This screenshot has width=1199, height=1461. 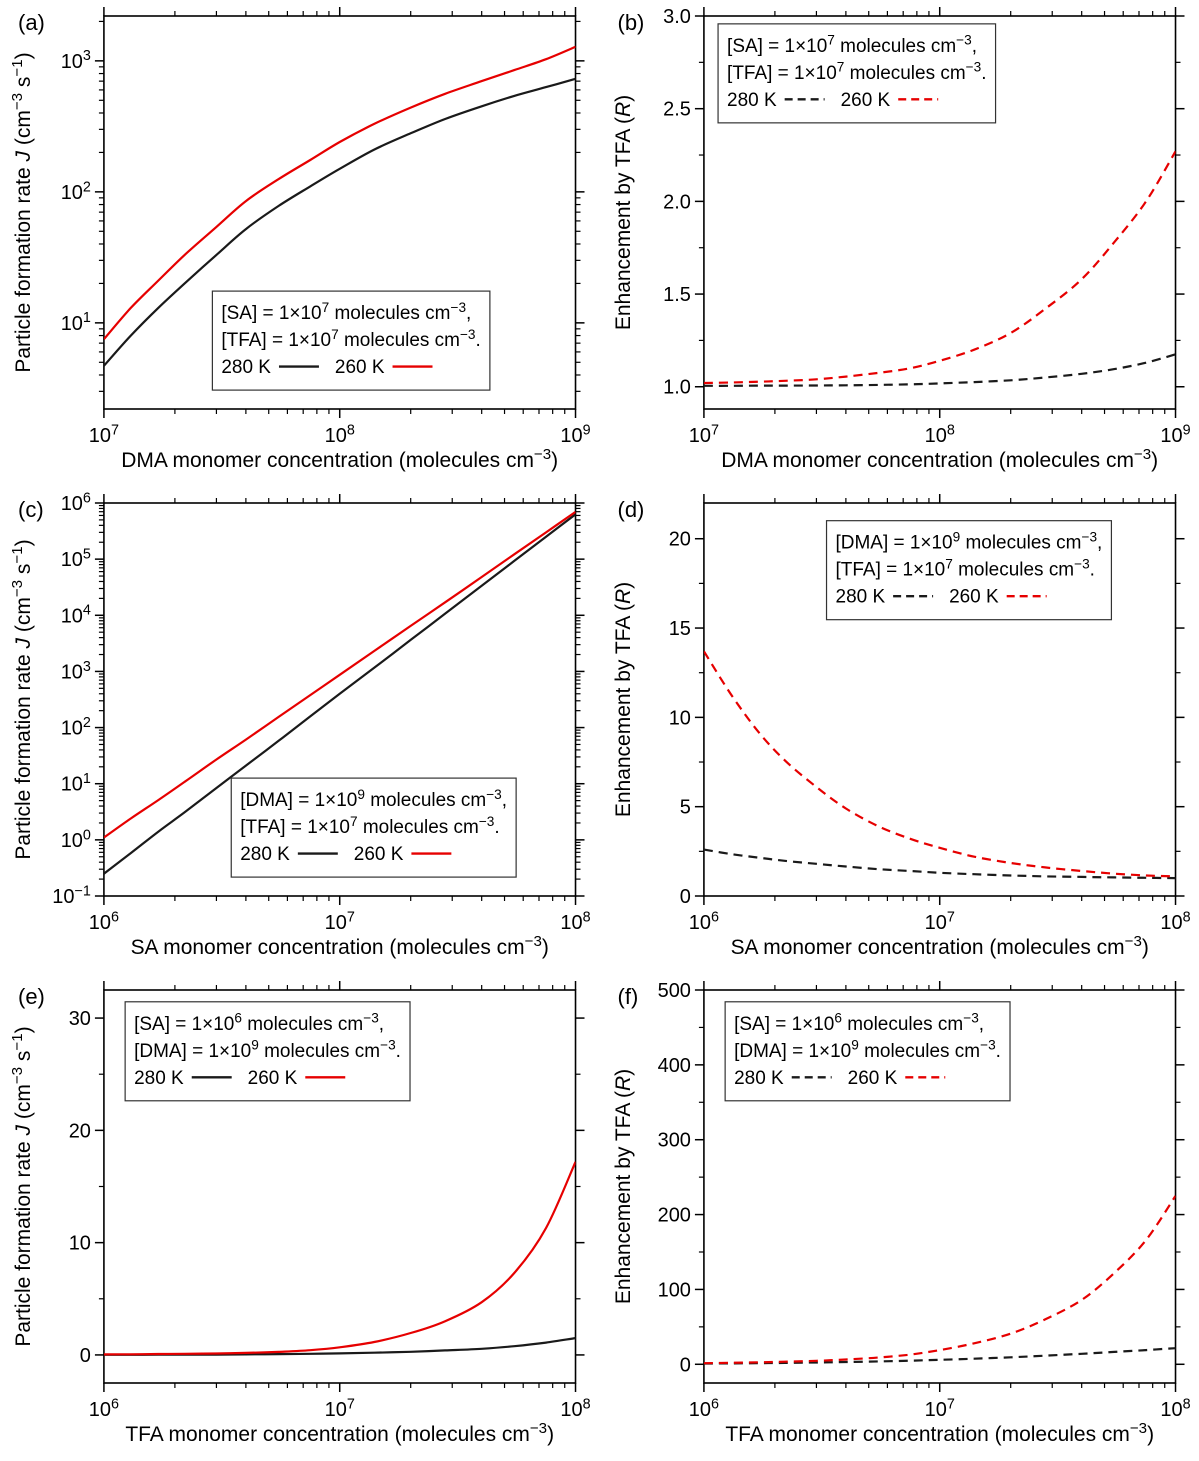 I want to click on svg-text: 5, so click(x=684, y=808).